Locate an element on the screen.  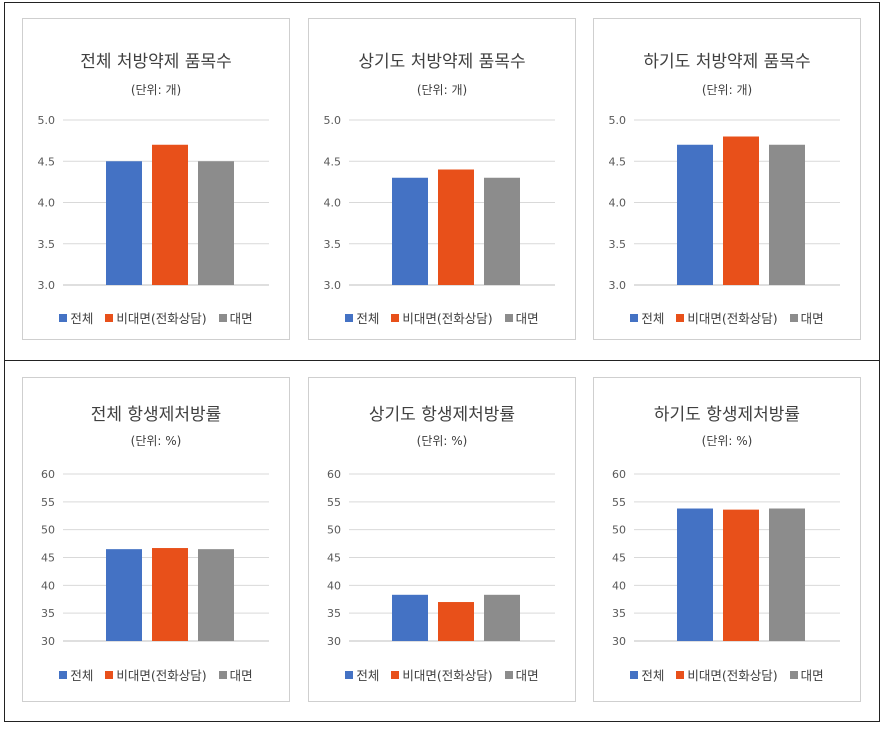
y-tick-label: 3.0 is located at coordinates (618, 285).